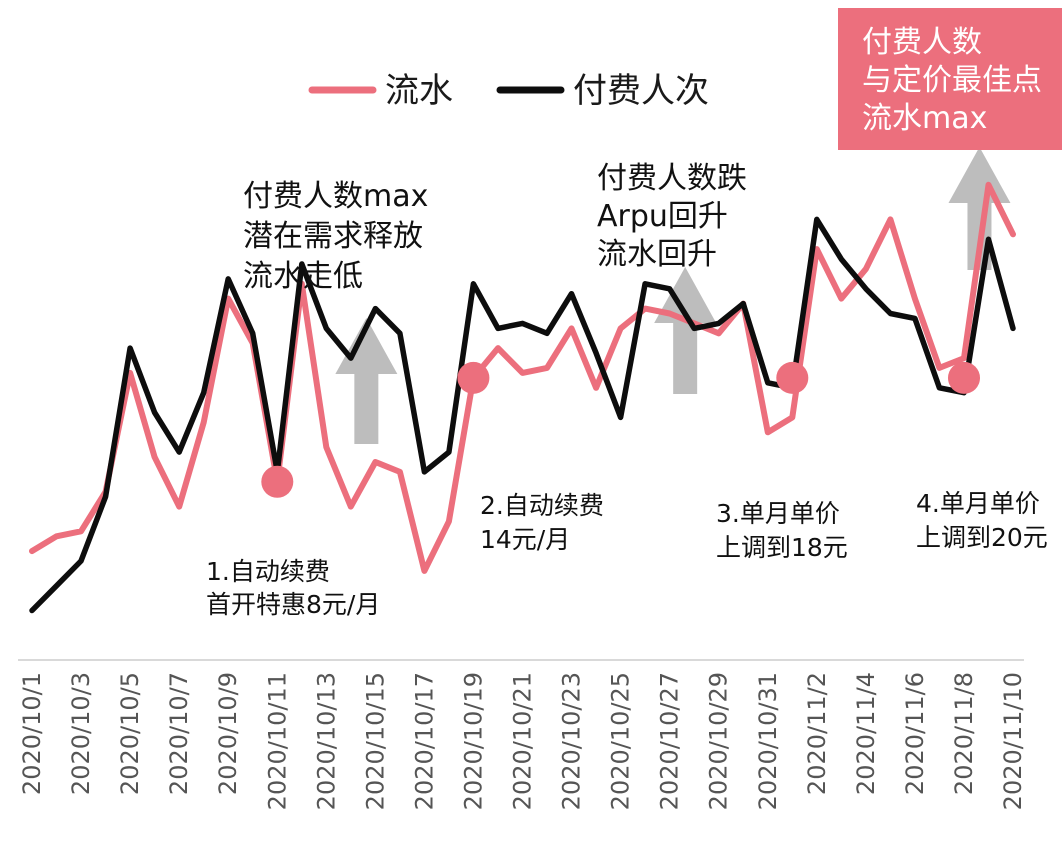  I want to click on annotation-1-line-3: 流水走低, so click(303, 276).